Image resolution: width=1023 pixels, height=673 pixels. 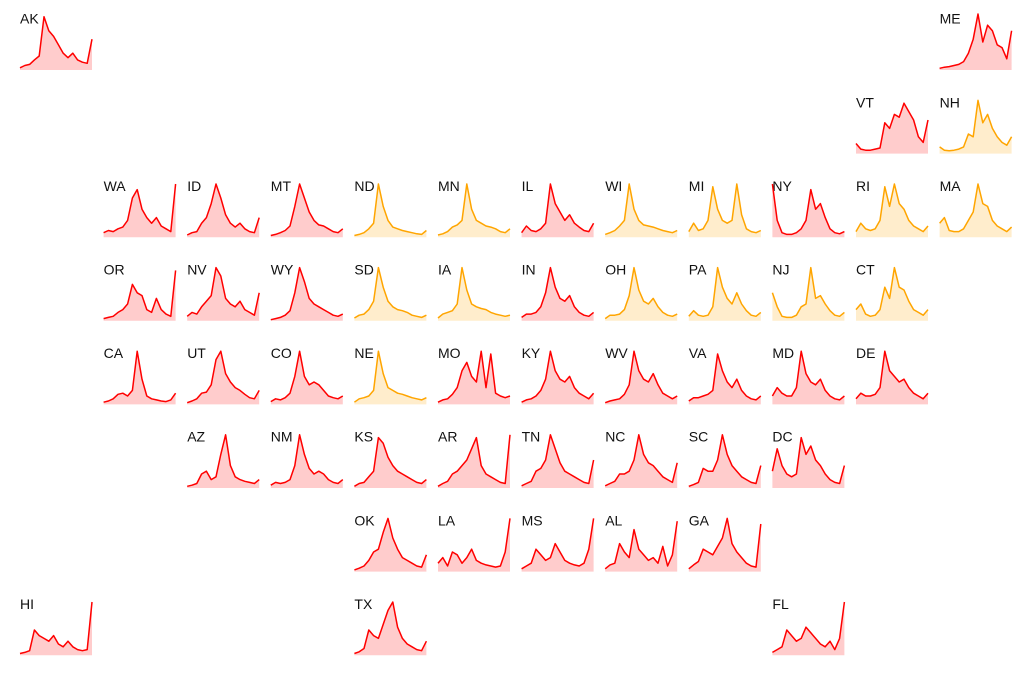 What do you see at coordinates (282, 270) in the screenshot?
I see `tile-label: WY` at bounding box center [282, 270].